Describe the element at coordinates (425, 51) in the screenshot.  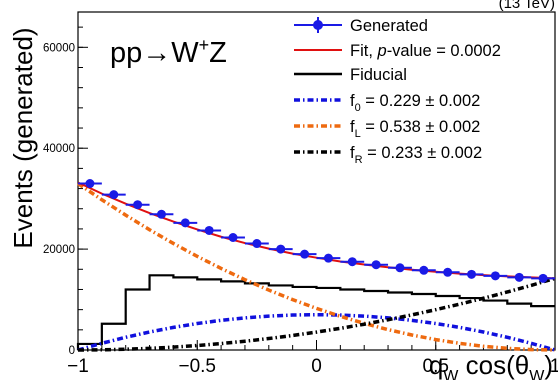
I see `legend-label-fit: Fit, p-value = 0.0002` at that location.